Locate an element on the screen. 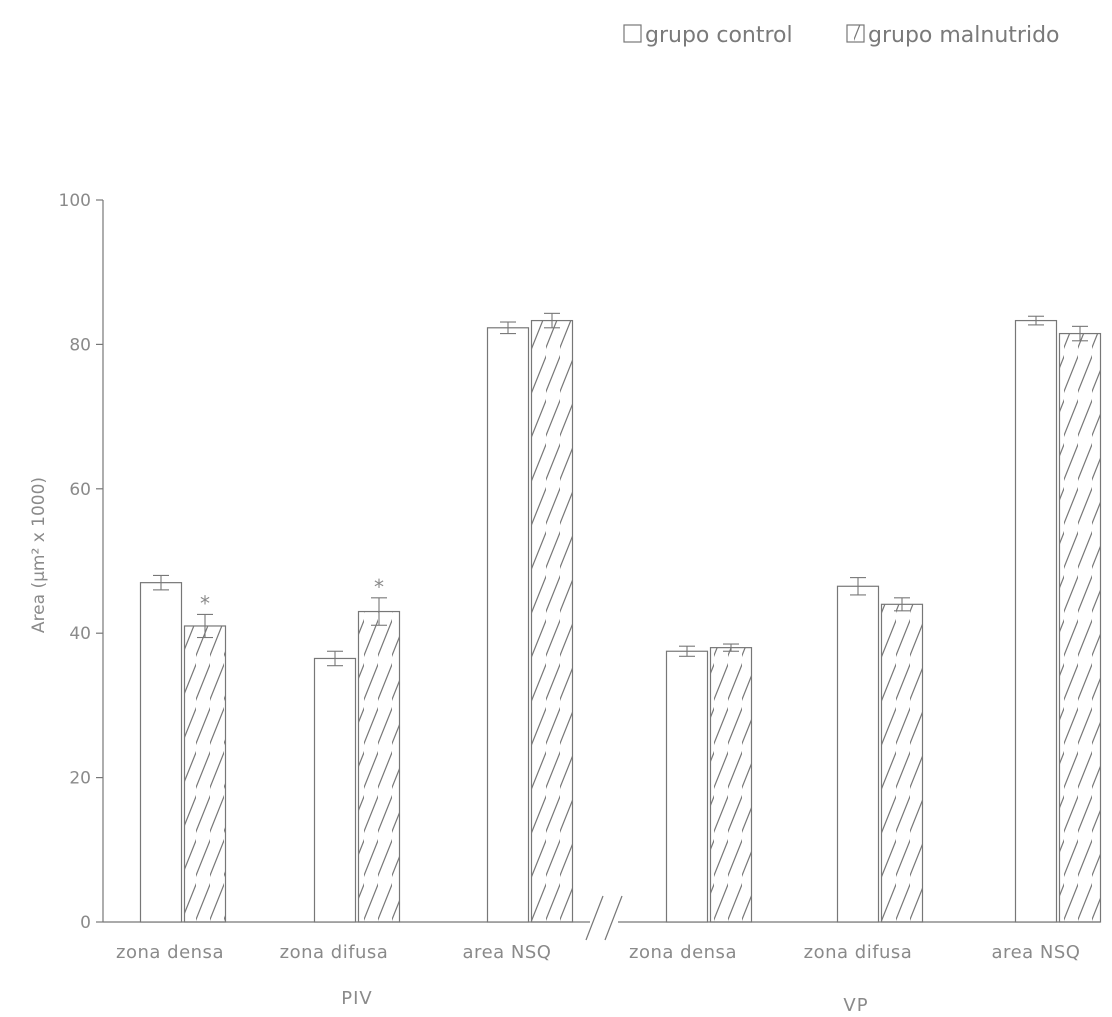 Image resolution: width=1112 pixels, height=1017 pixels. legend-label-control: grupo control is located at coordinates (719, 35).